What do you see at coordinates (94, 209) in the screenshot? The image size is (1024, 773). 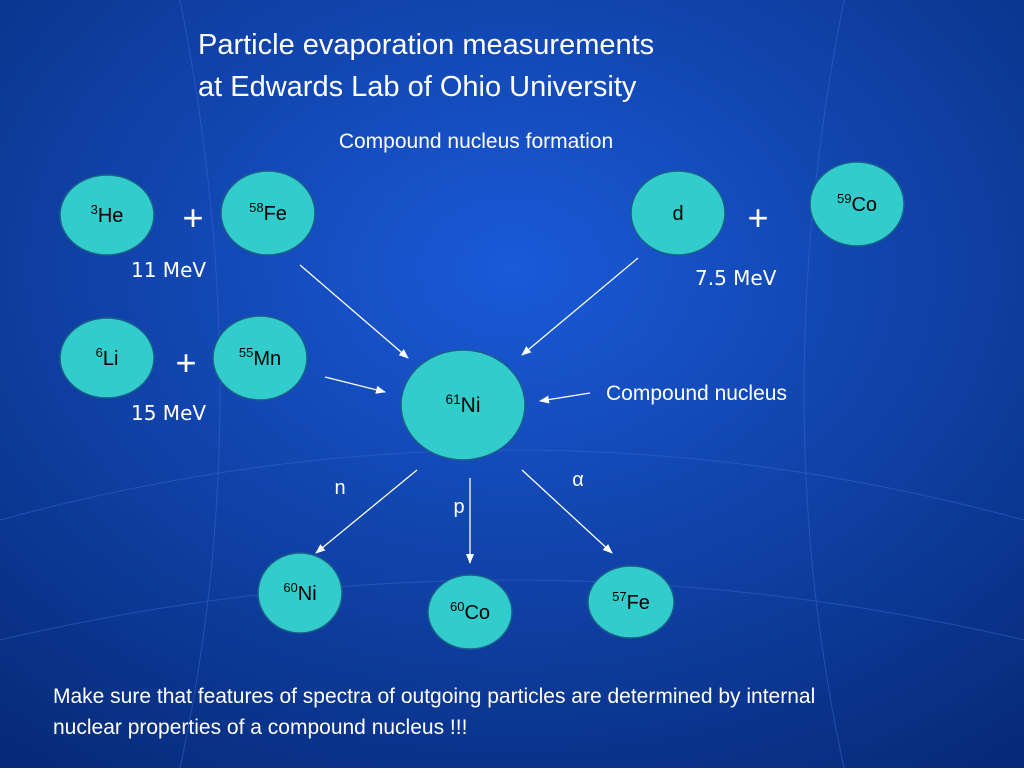 I see `mass-number: 3` at bounding box center [94, 209].